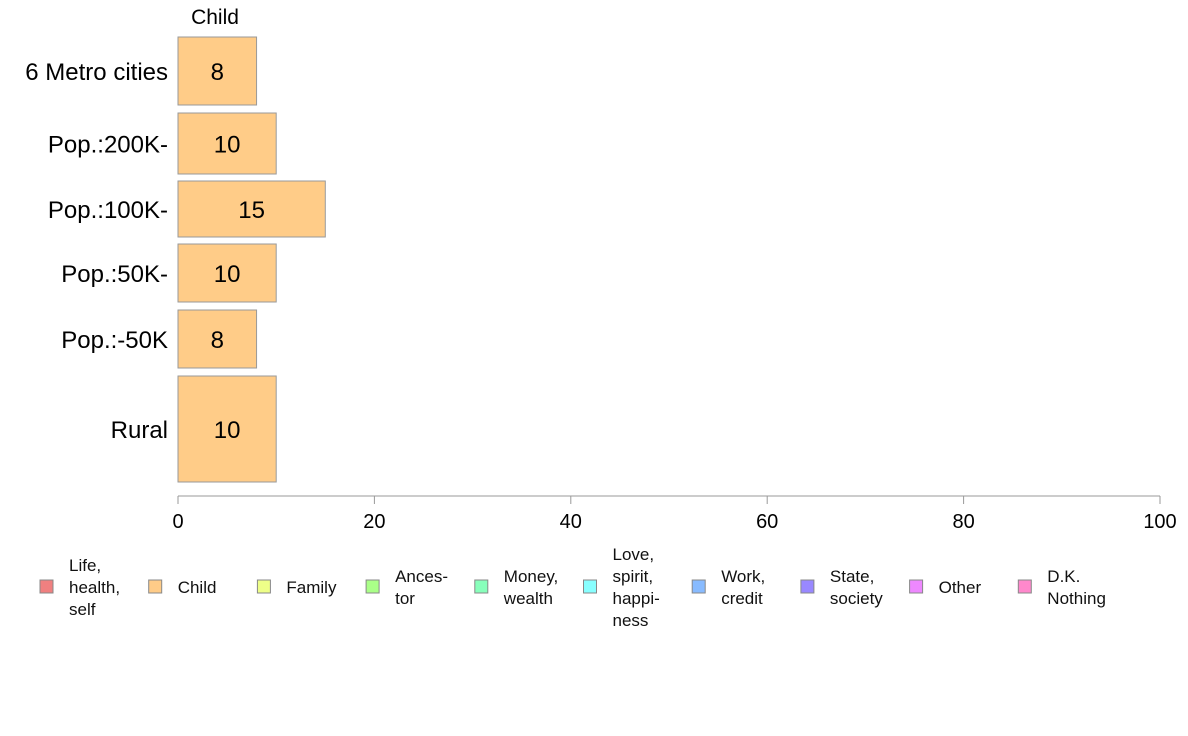  I want to click on legend-label-6: Work, credit, so click(743, 587).